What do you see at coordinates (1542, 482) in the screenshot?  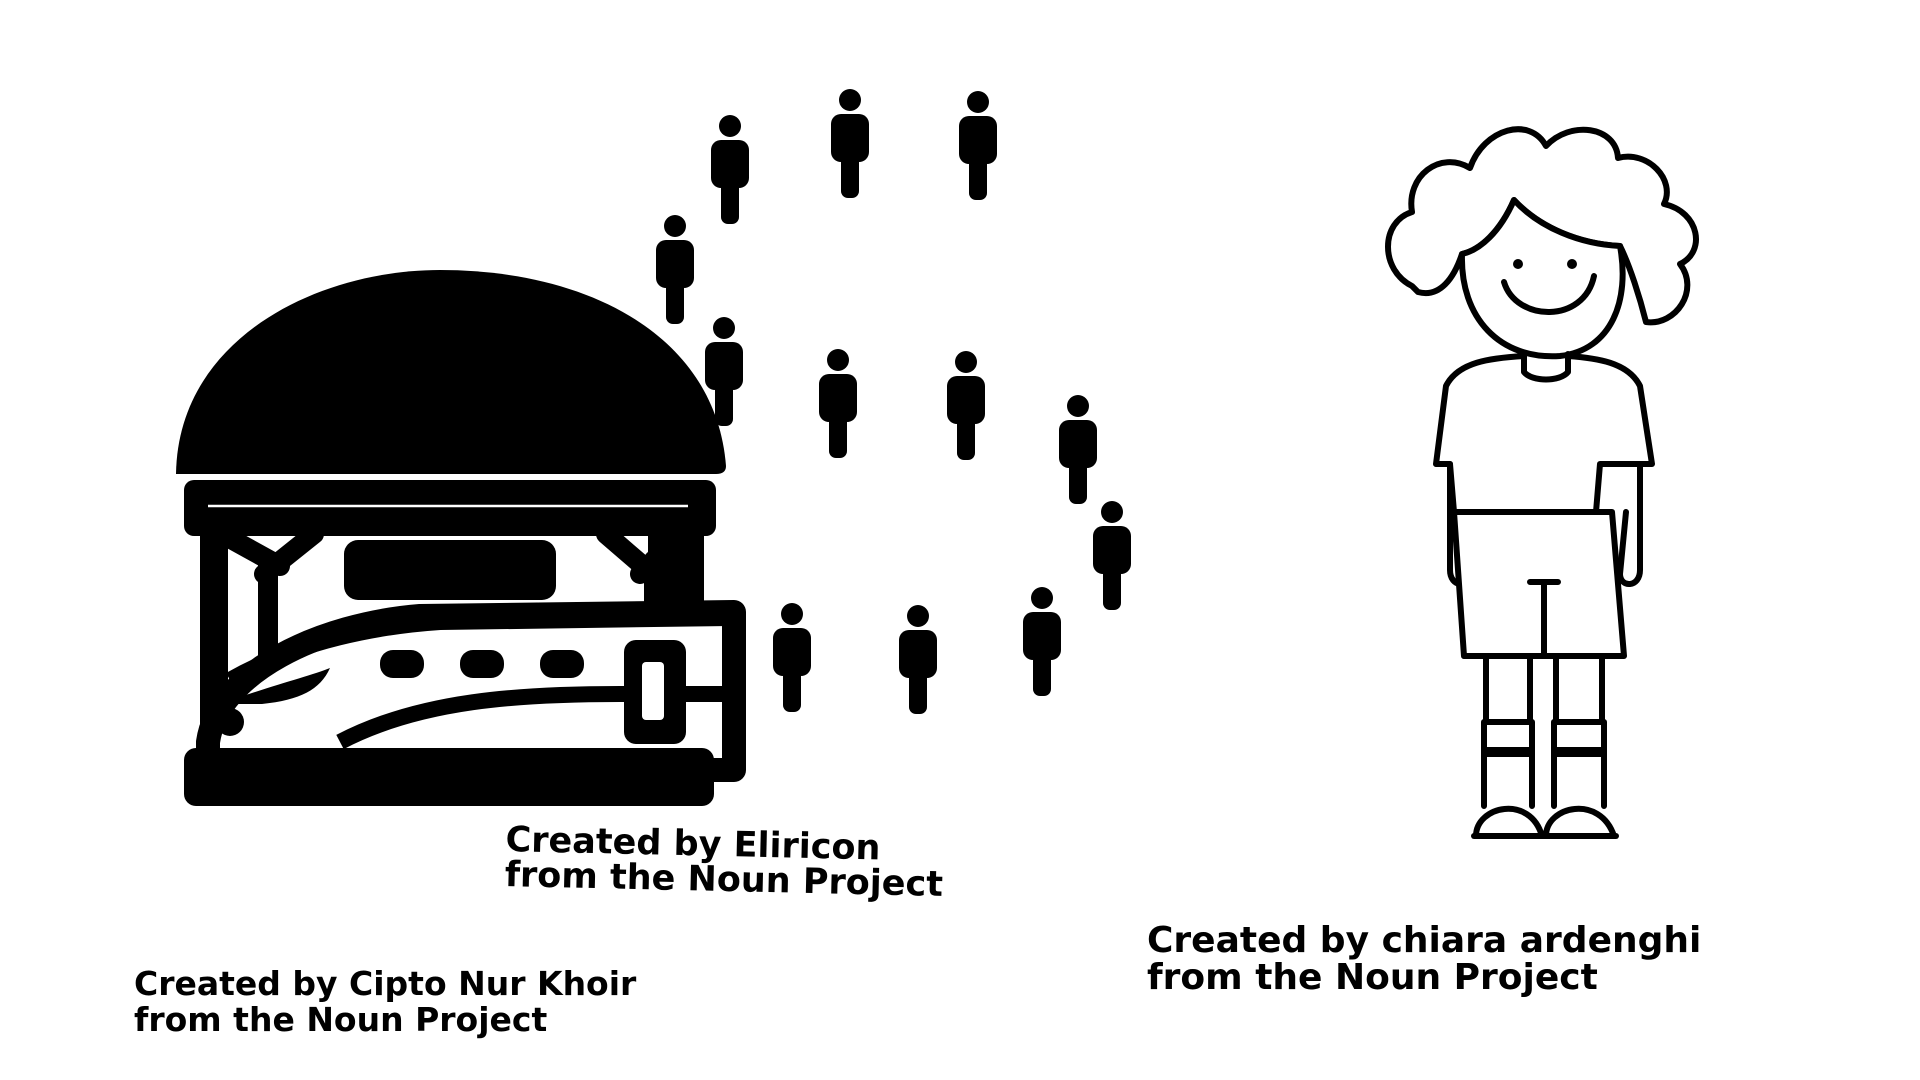 I see `child-figure-icon` at bounding box center [1542, 482].